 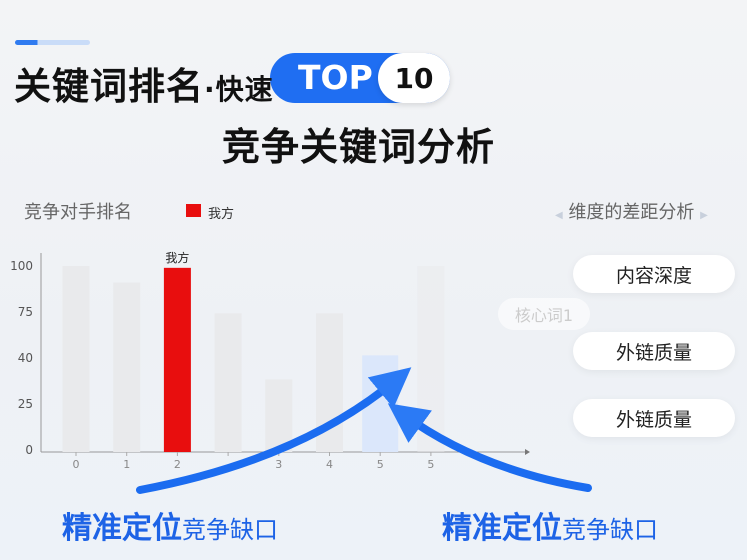 I want to click on curved-arrow-right-icon, so click(x=489, y=447).